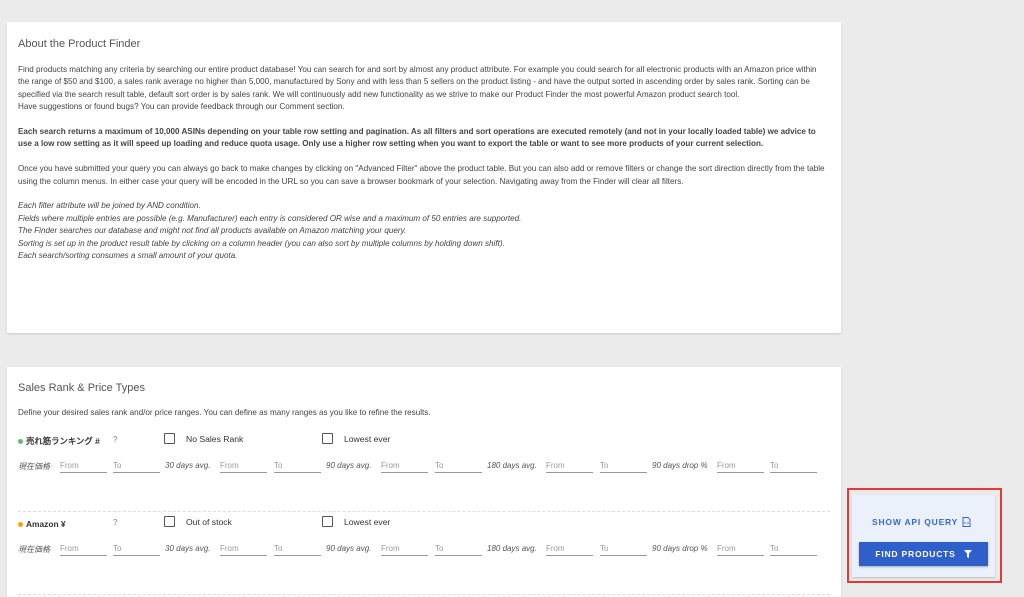 The height and width of the screenshot is (597, 1024). Describe the element at coordinates (46, 524) in the screenshot. I see `price-type-name: Amazon ¥` at that location.